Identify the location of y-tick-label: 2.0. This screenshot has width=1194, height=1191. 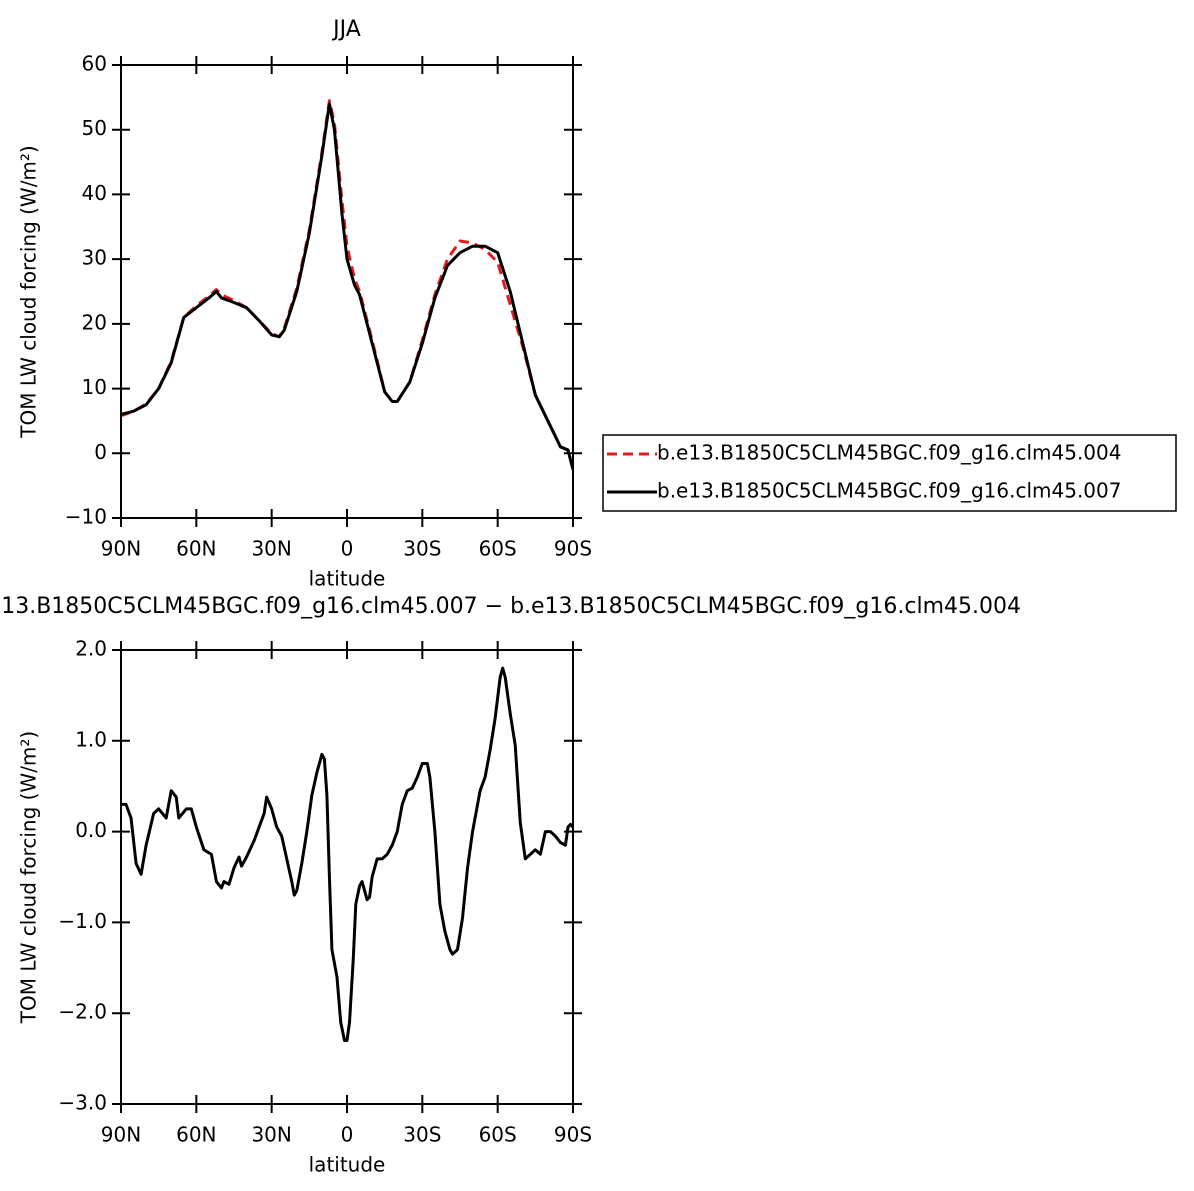
(91, 649).